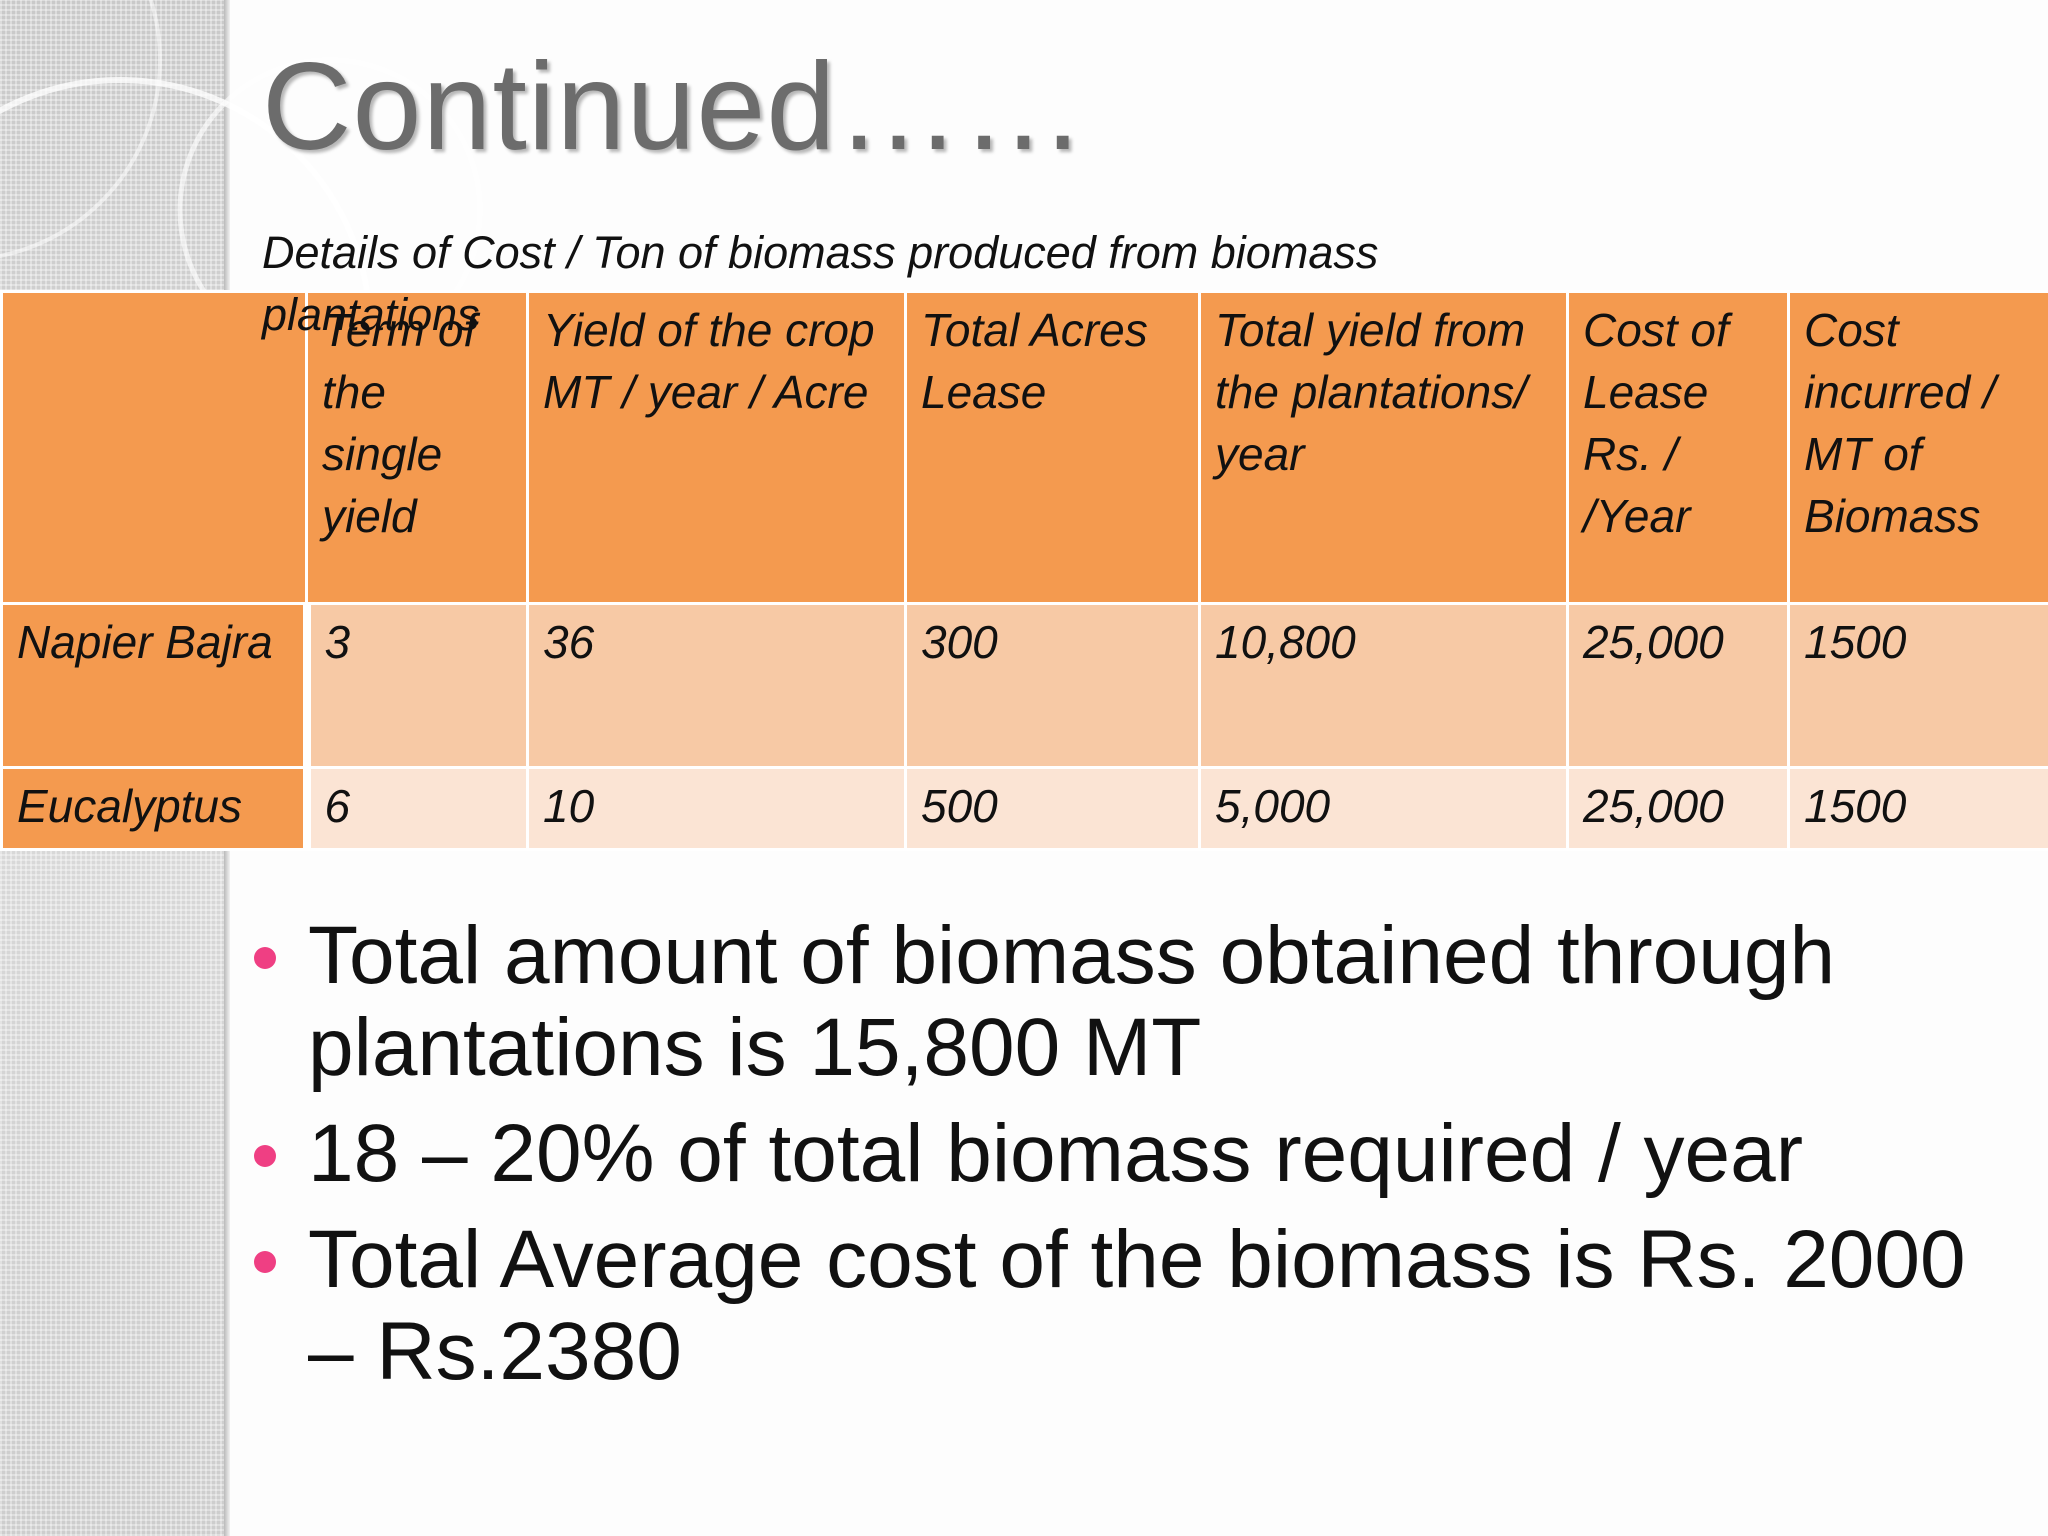 This screenshot has height=1536, width=2048. I want to click on table-cell: 3, so click(417, 685).